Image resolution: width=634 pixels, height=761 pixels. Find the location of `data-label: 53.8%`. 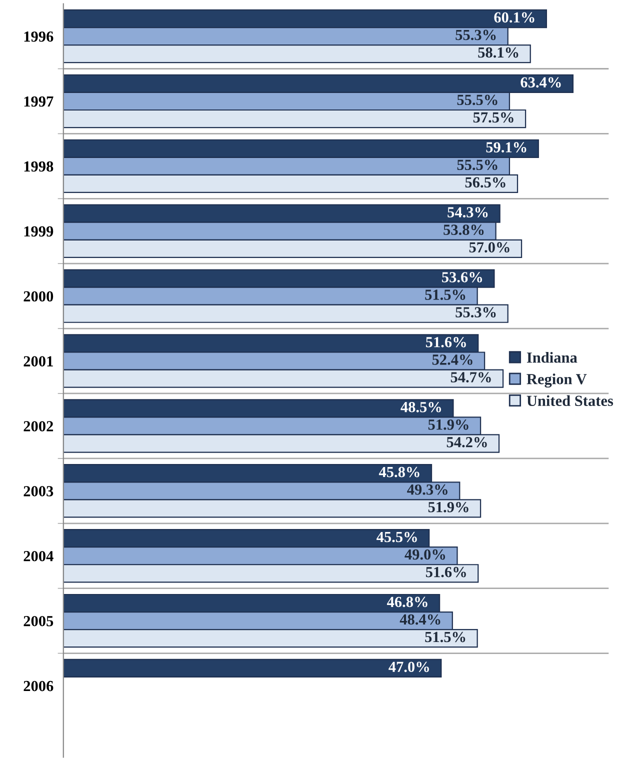

data-label: 53.8% is located at coordinates (464, 230).